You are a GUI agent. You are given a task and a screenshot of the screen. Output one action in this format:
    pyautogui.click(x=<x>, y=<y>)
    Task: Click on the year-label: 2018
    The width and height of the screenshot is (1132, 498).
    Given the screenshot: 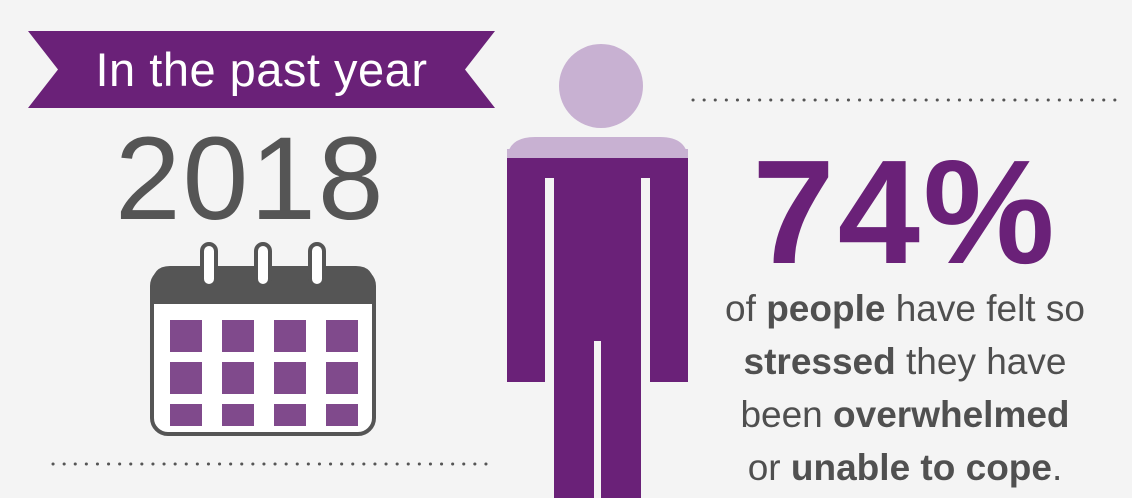 What is the action you would take?
    pyautogui.click(x=250, y=179)
    